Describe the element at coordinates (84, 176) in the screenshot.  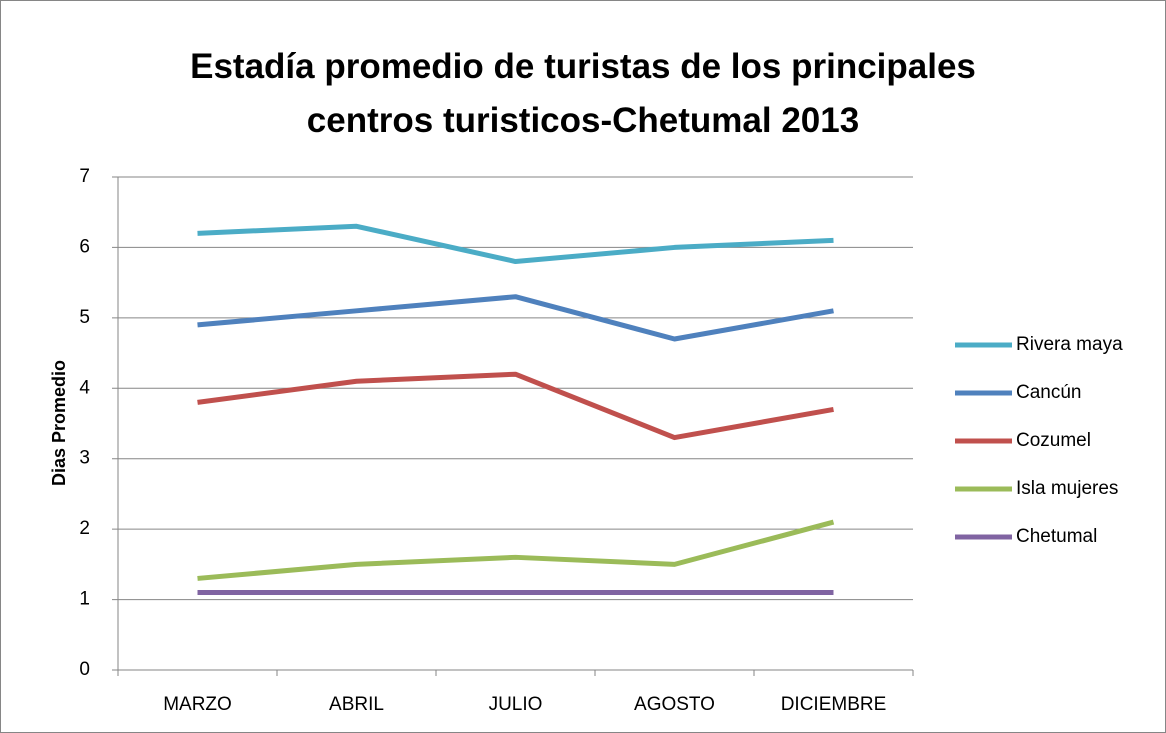
I see `y-tick-label: 7` at that location.